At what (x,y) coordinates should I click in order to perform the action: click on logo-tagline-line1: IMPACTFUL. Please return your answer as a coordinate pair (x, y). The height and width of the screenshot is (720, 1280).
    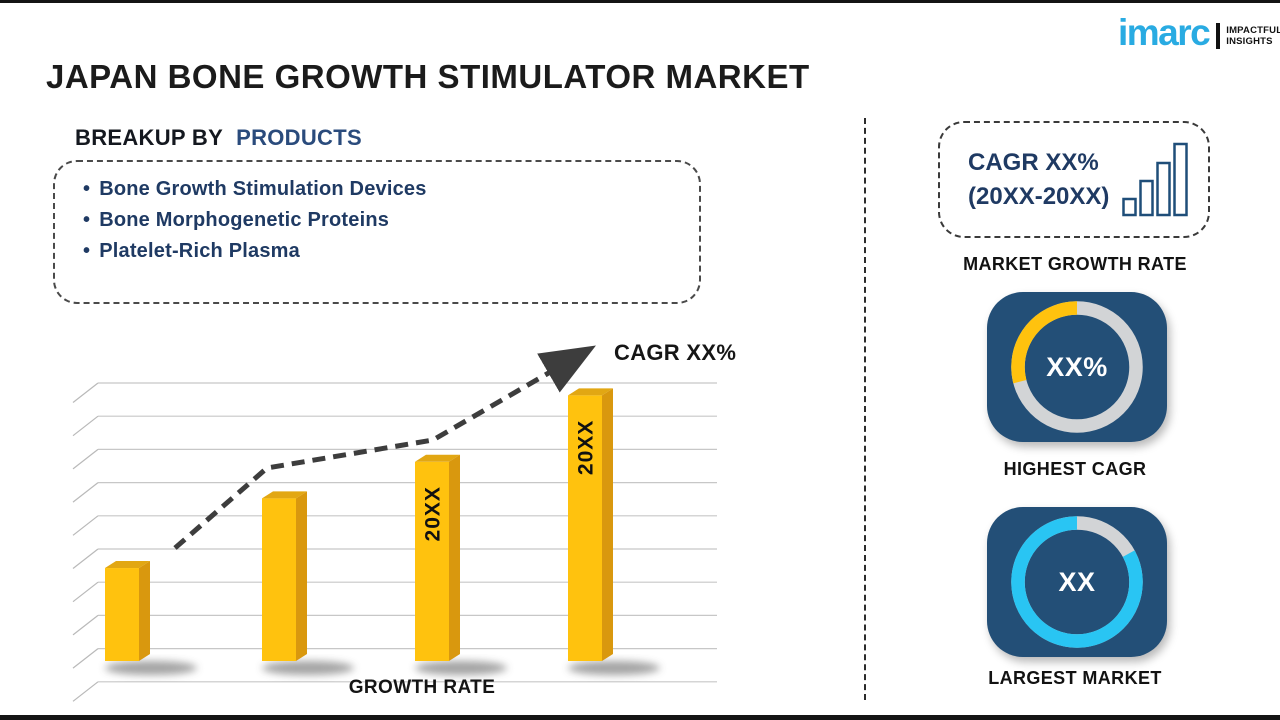
    Looking at the image, I should click on (1253, 30).